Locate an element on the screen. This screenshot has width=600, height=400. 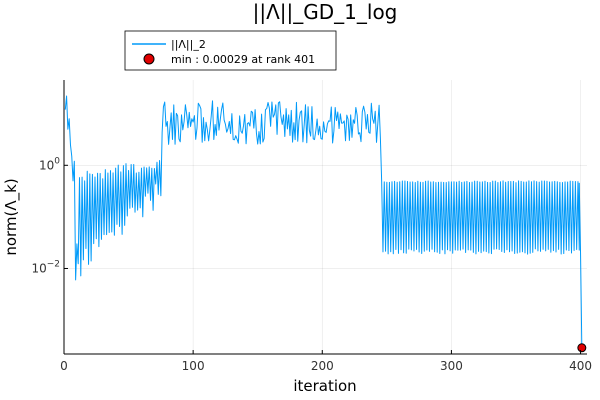
x-tick-label: 200 is located at coordinates (322, 366).